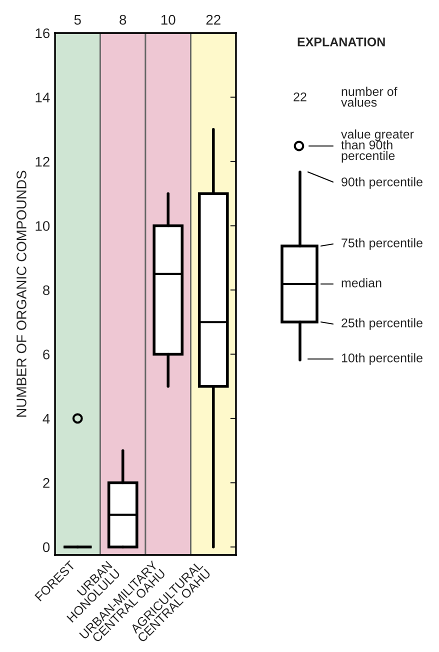 This screenshot has width=439, height=652. Describe the element at coordinates (382, 324) in the screenshot. I see `text: 25th percentile` at that location.